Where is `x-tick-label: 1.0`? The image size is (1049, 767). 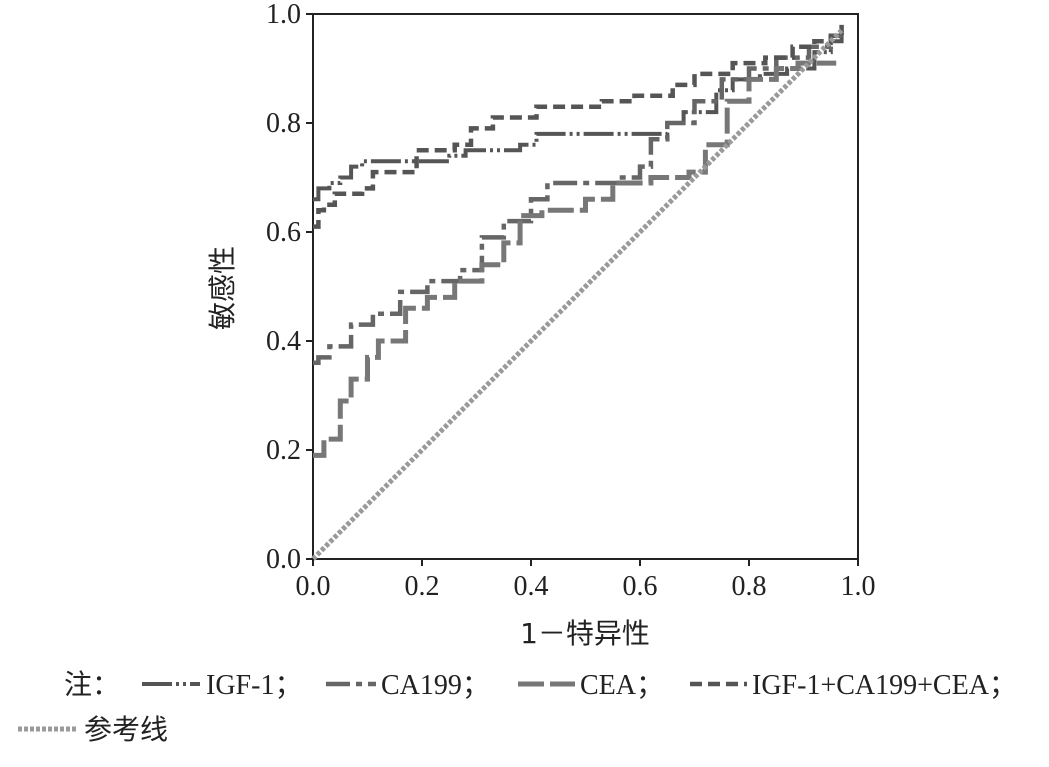 x-tick-label: 1.0 is located at coordinates (858, 586).